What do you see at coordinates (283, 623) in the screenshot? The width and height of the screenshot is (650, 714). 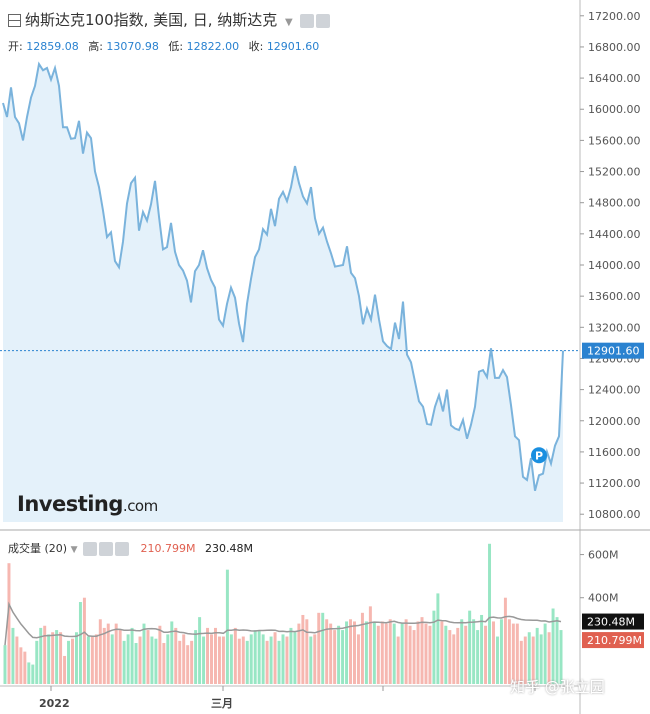 I see `volume-ma-line` at bounding box center [283, 623].